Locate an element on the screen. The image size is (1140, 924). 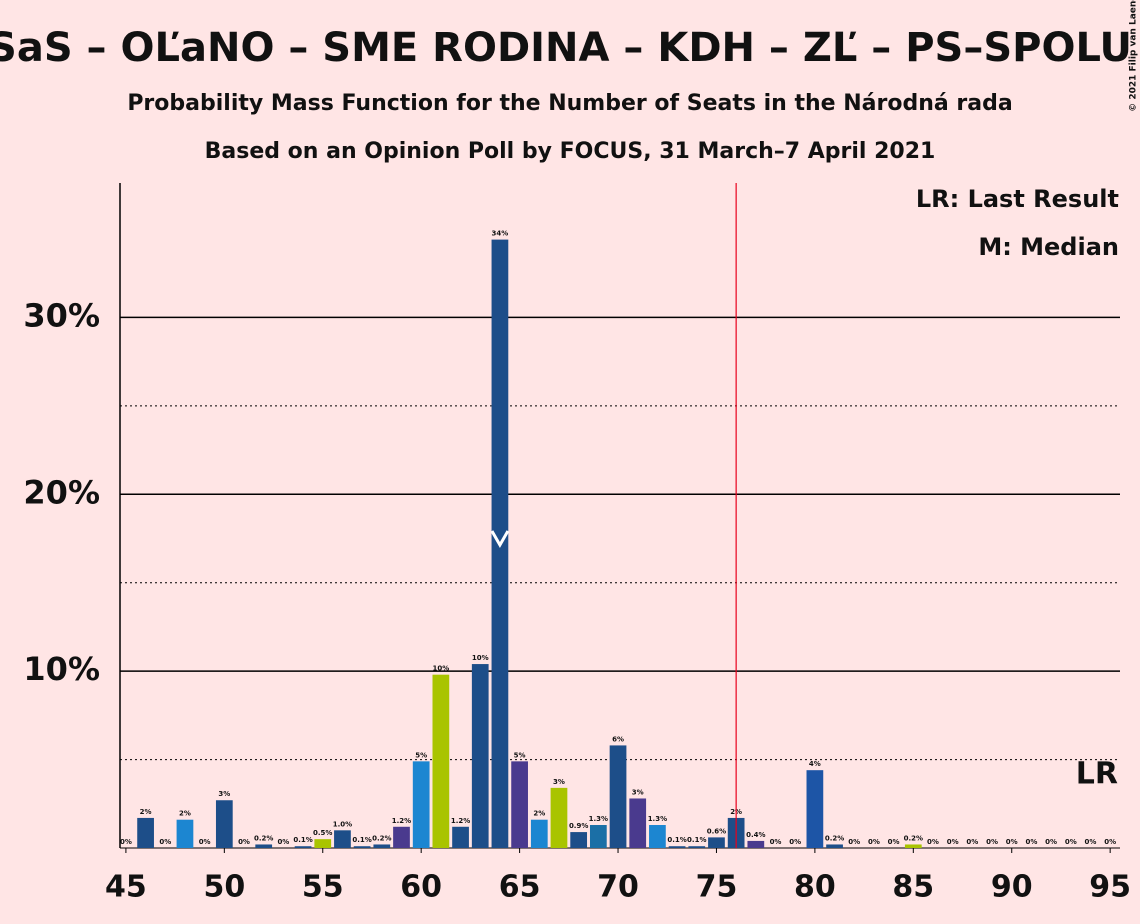
x-tick-label: 55 is located at coordinates (323, 887).